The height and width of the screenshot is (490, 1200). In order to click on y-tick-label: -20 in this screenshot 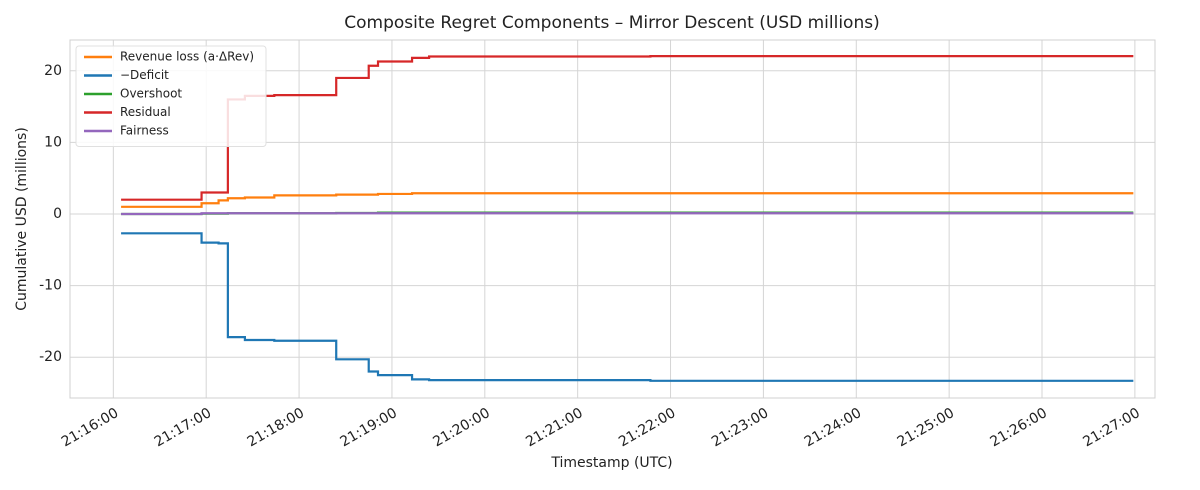, I will do `click(50, 357)`.